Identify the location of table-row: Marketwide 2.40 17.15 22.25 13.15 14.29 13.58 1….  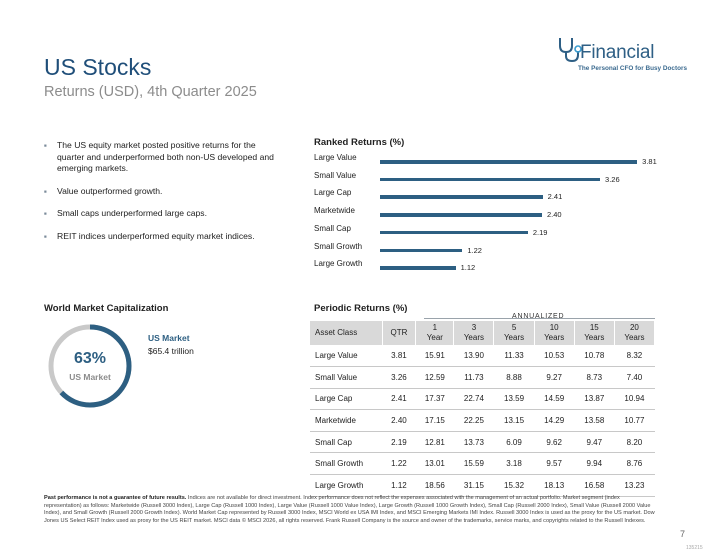
(482, 420).